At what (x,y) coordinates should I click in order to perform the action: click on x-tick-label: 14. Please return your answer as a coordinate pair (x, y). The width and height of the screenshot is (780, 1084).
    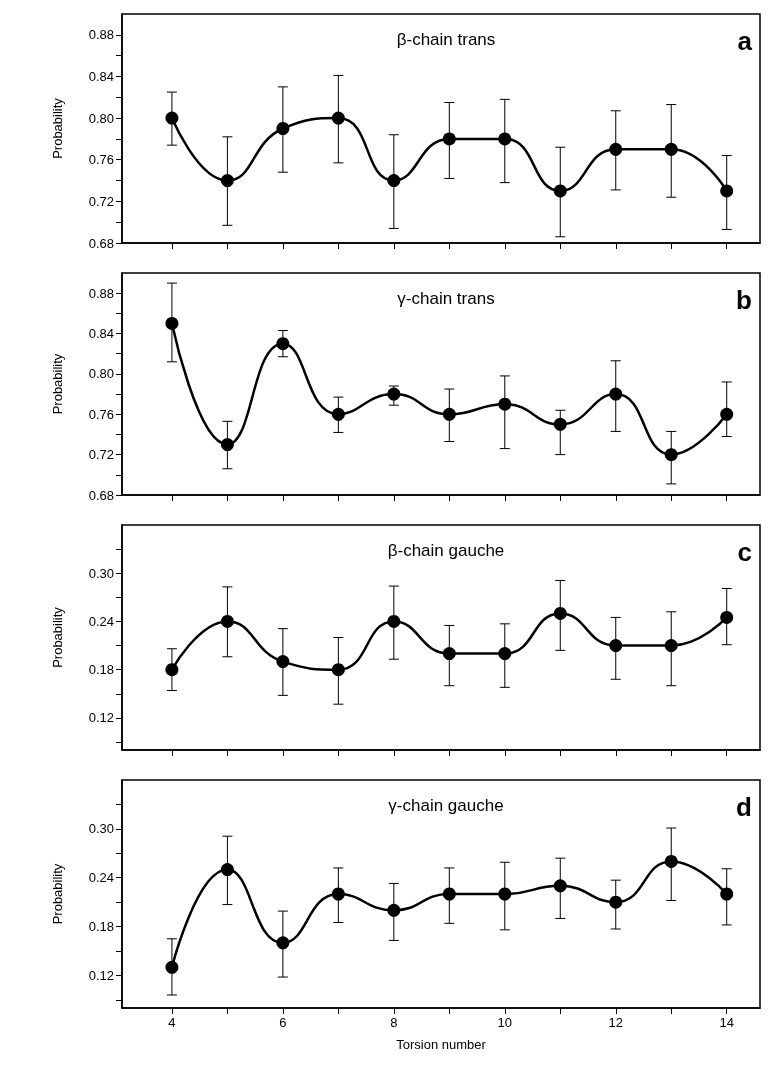
    Looking at the image, I should click on (726, 1022).